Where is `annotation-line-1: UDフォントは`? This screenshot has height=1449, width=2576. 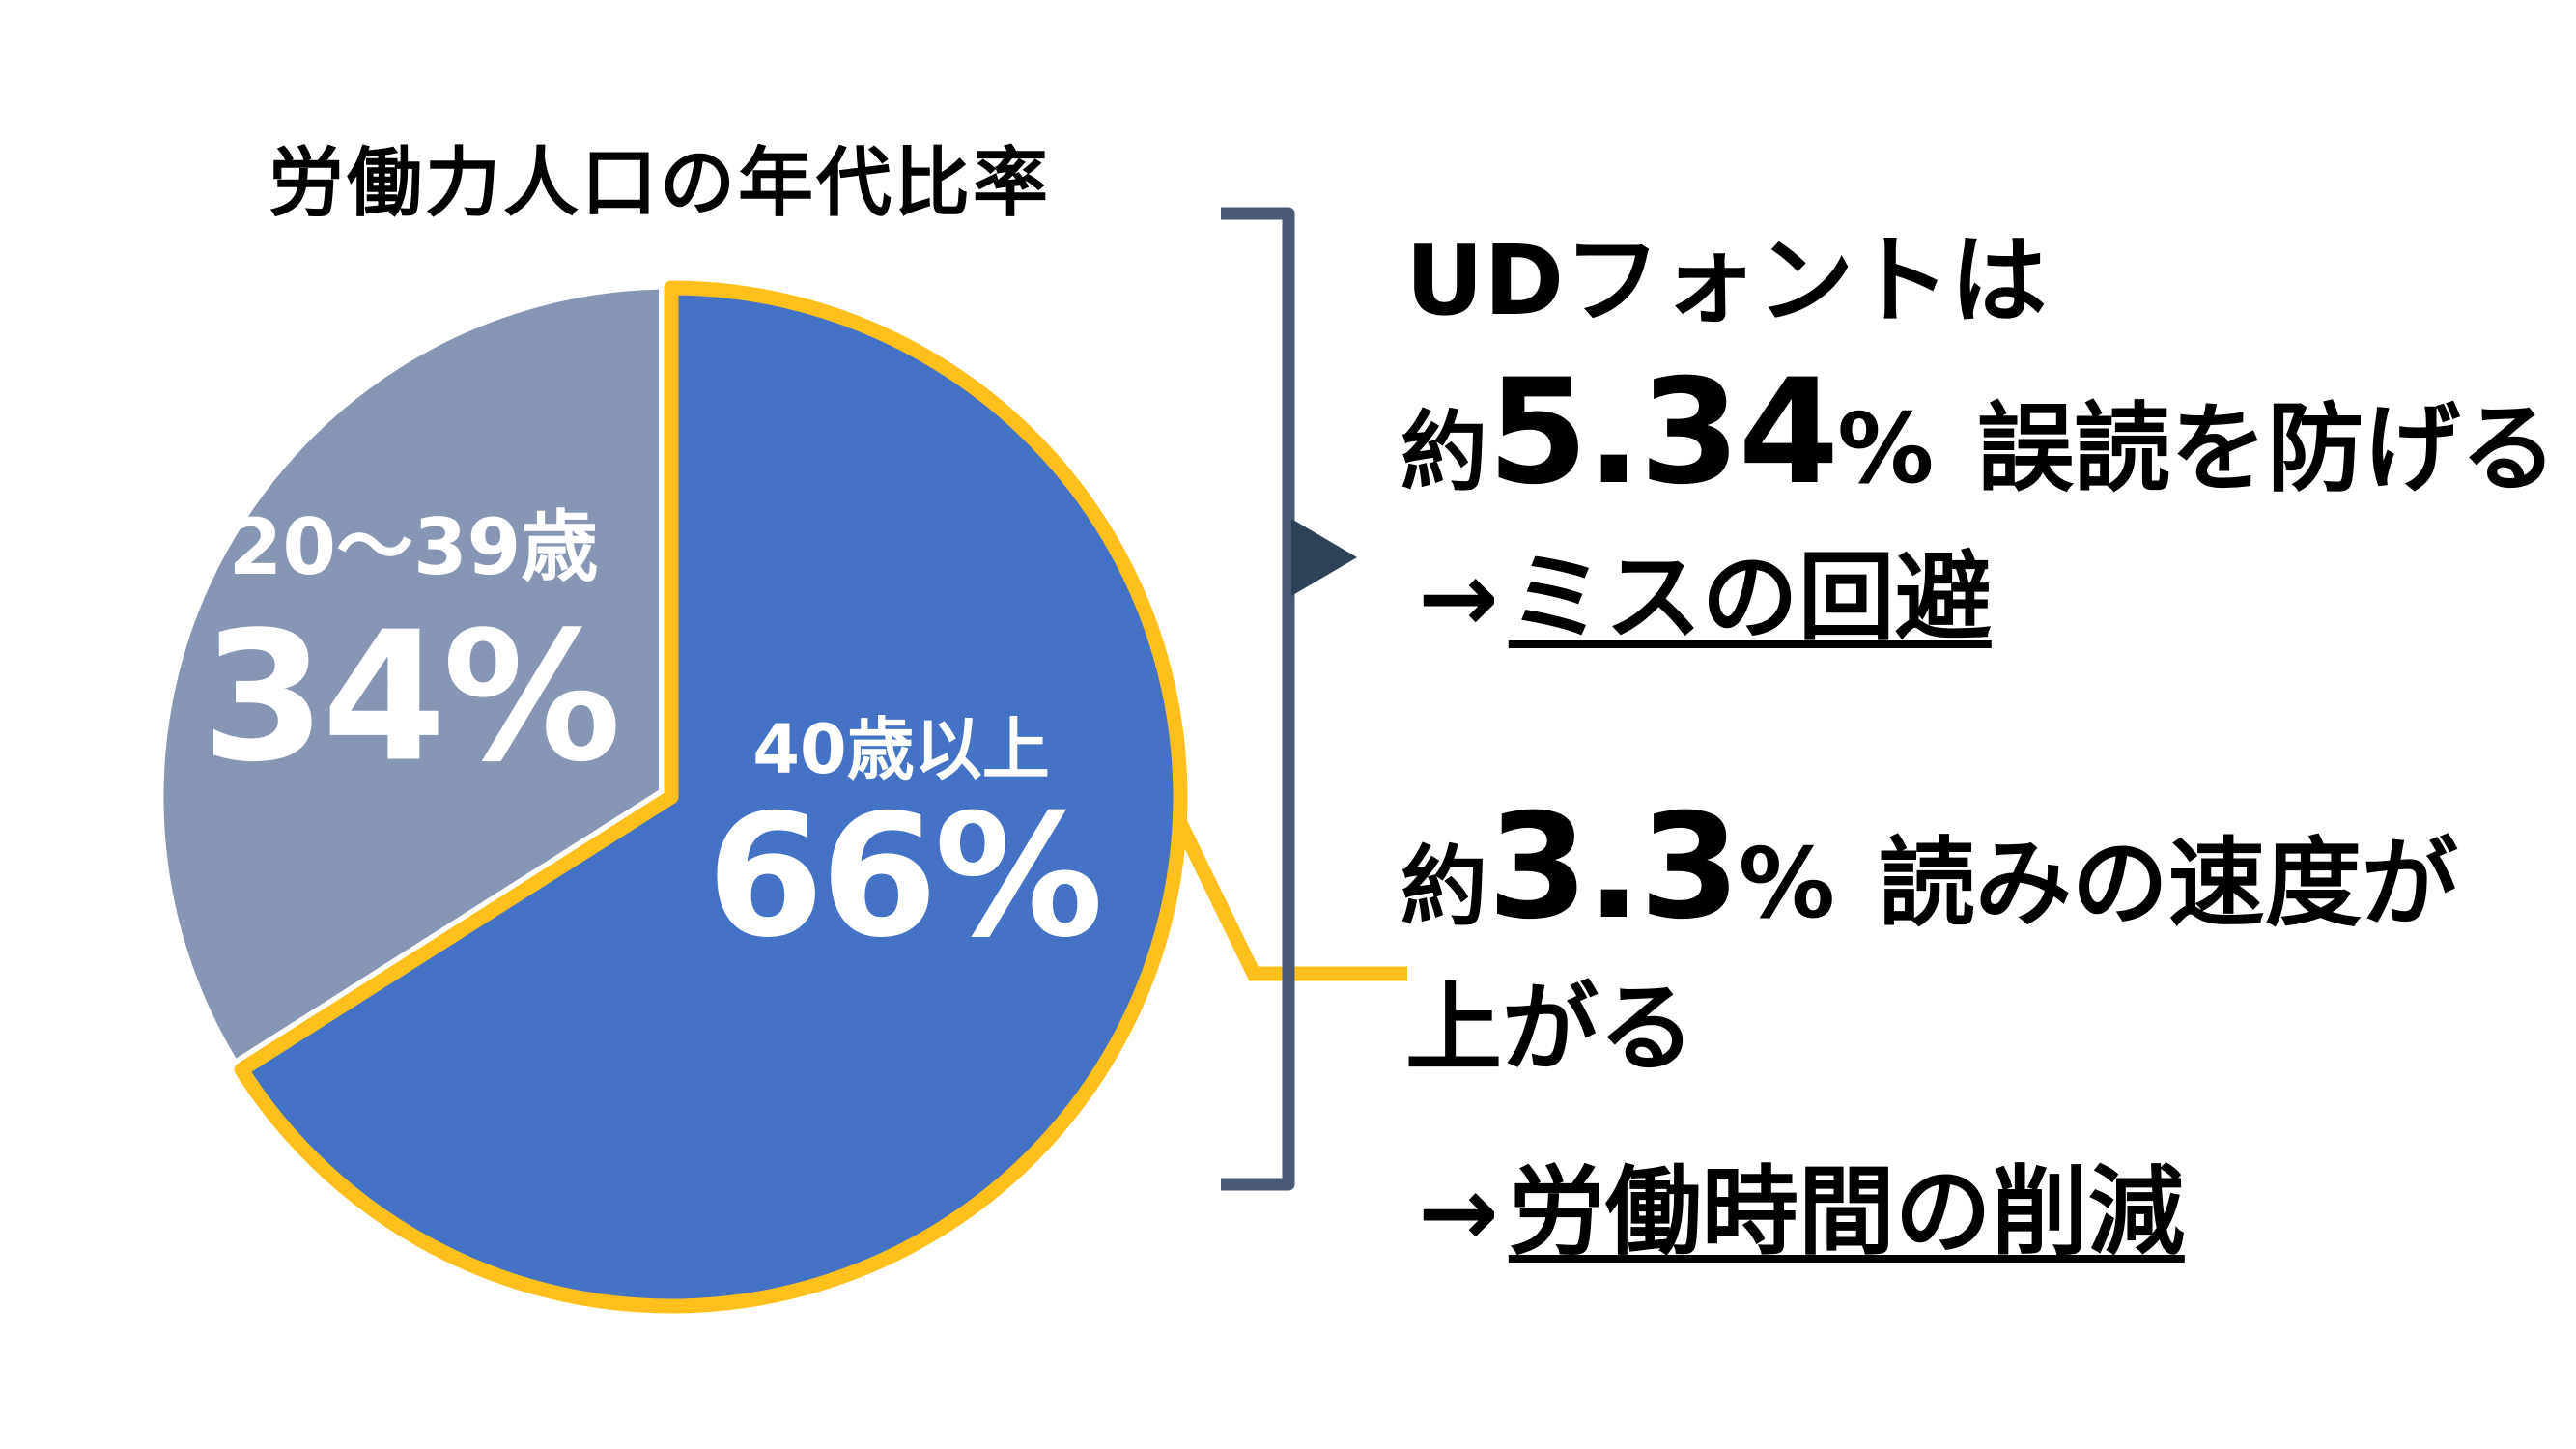
annotation-line-1: UDフォントは is located at coordinates (1726, 281).